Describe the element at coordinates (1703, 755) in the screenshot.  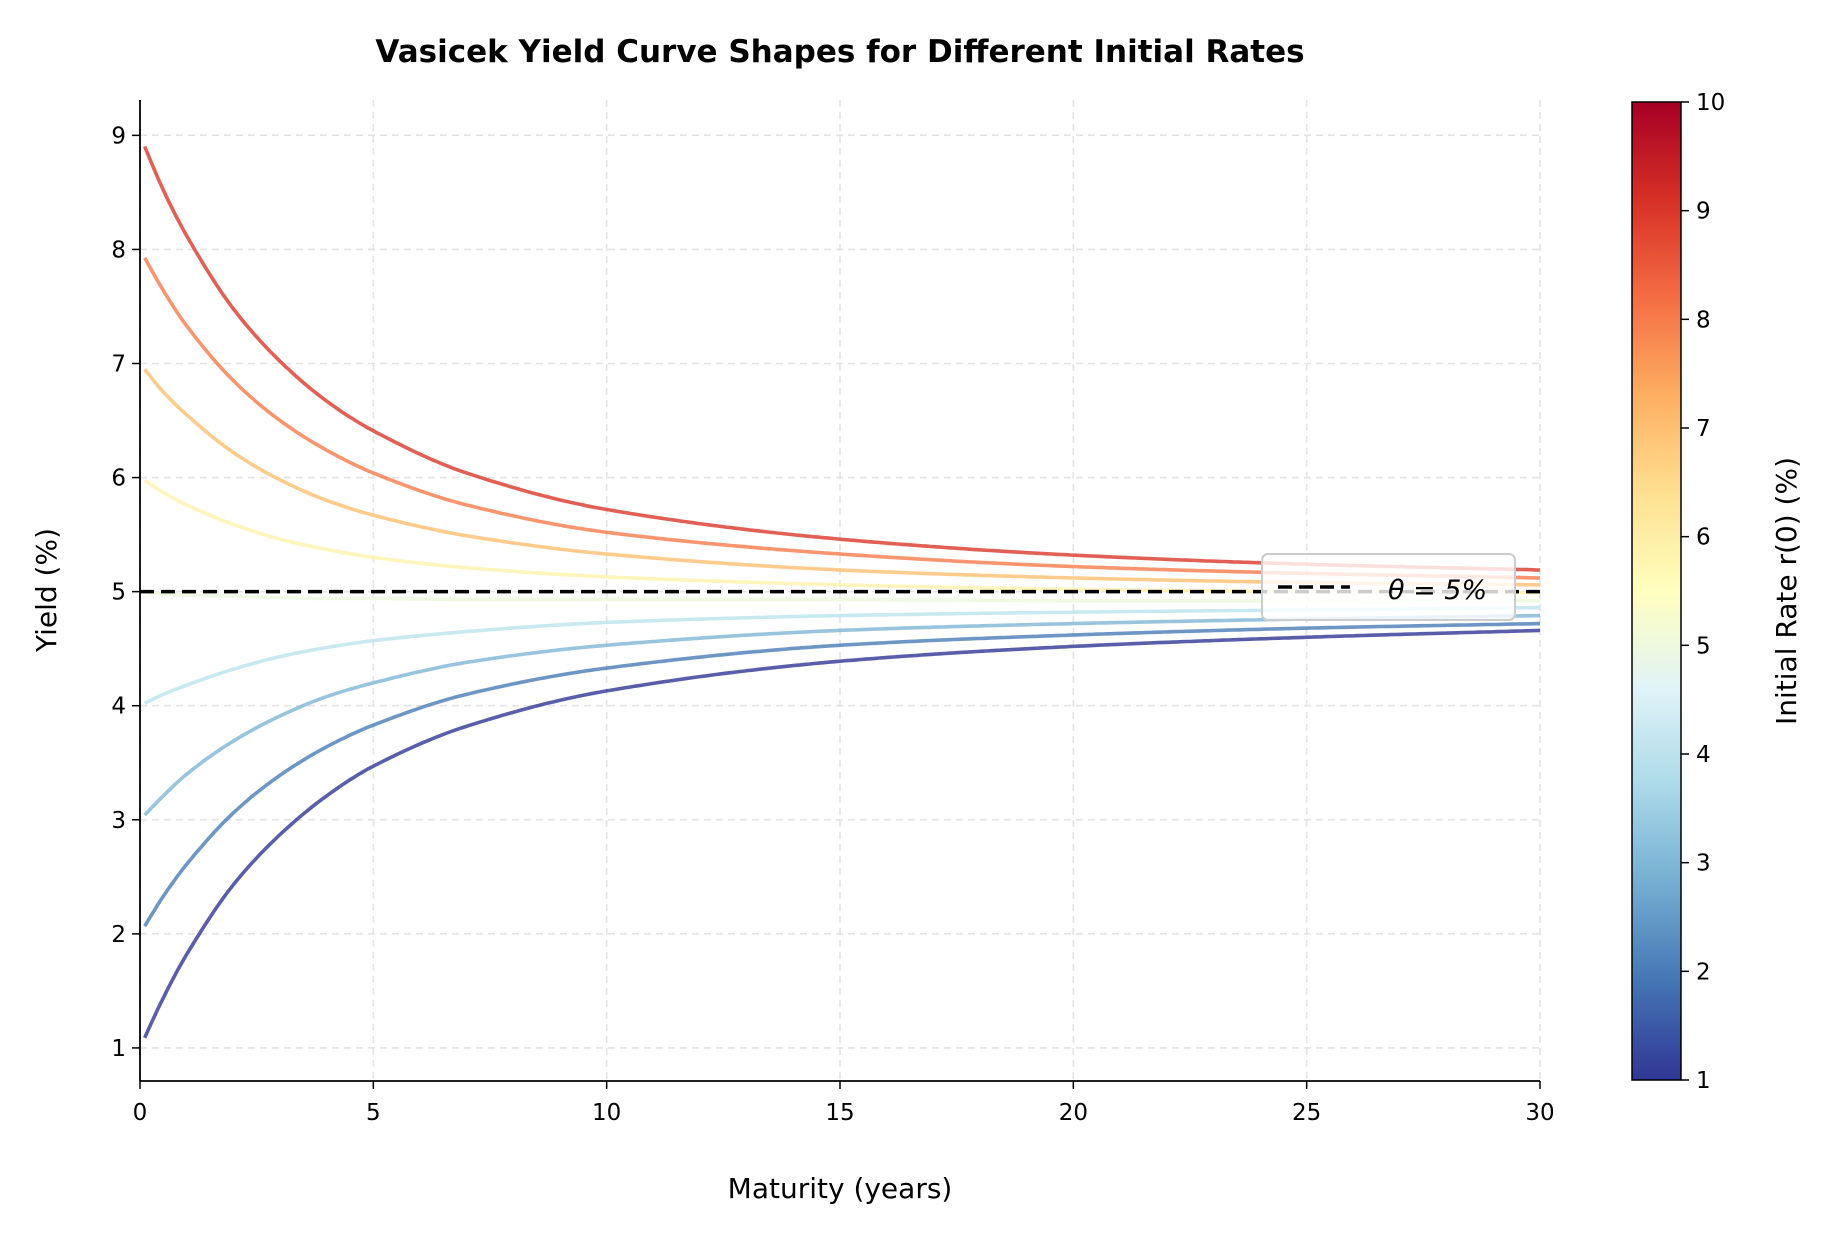
I see `colorbar-tick-label: 4` at that location.